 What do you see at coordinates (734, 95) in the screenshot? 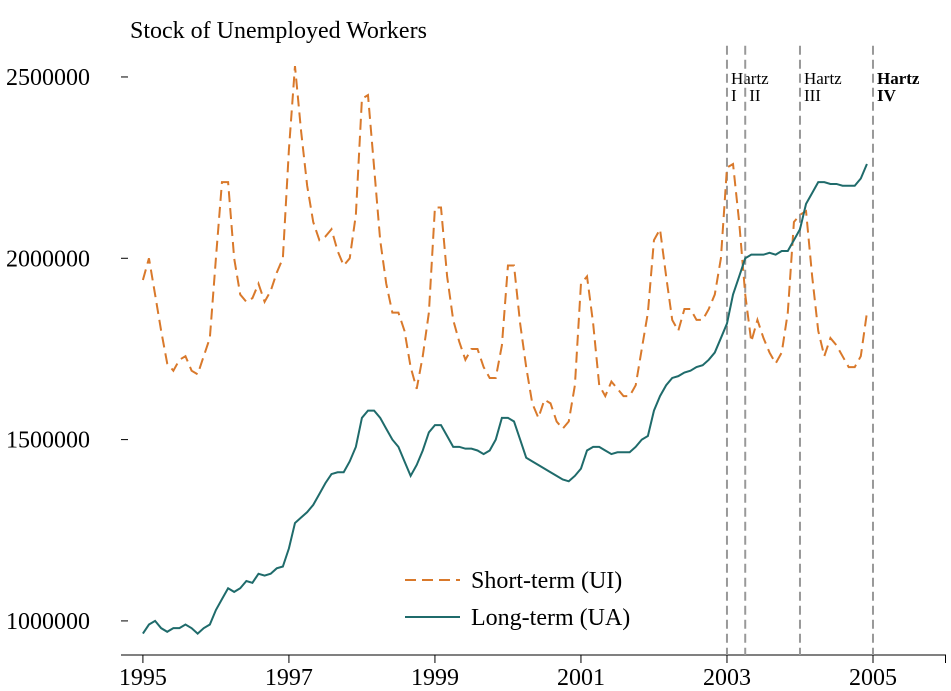
I see `reform-label: I` at bounding box center [734, 95].